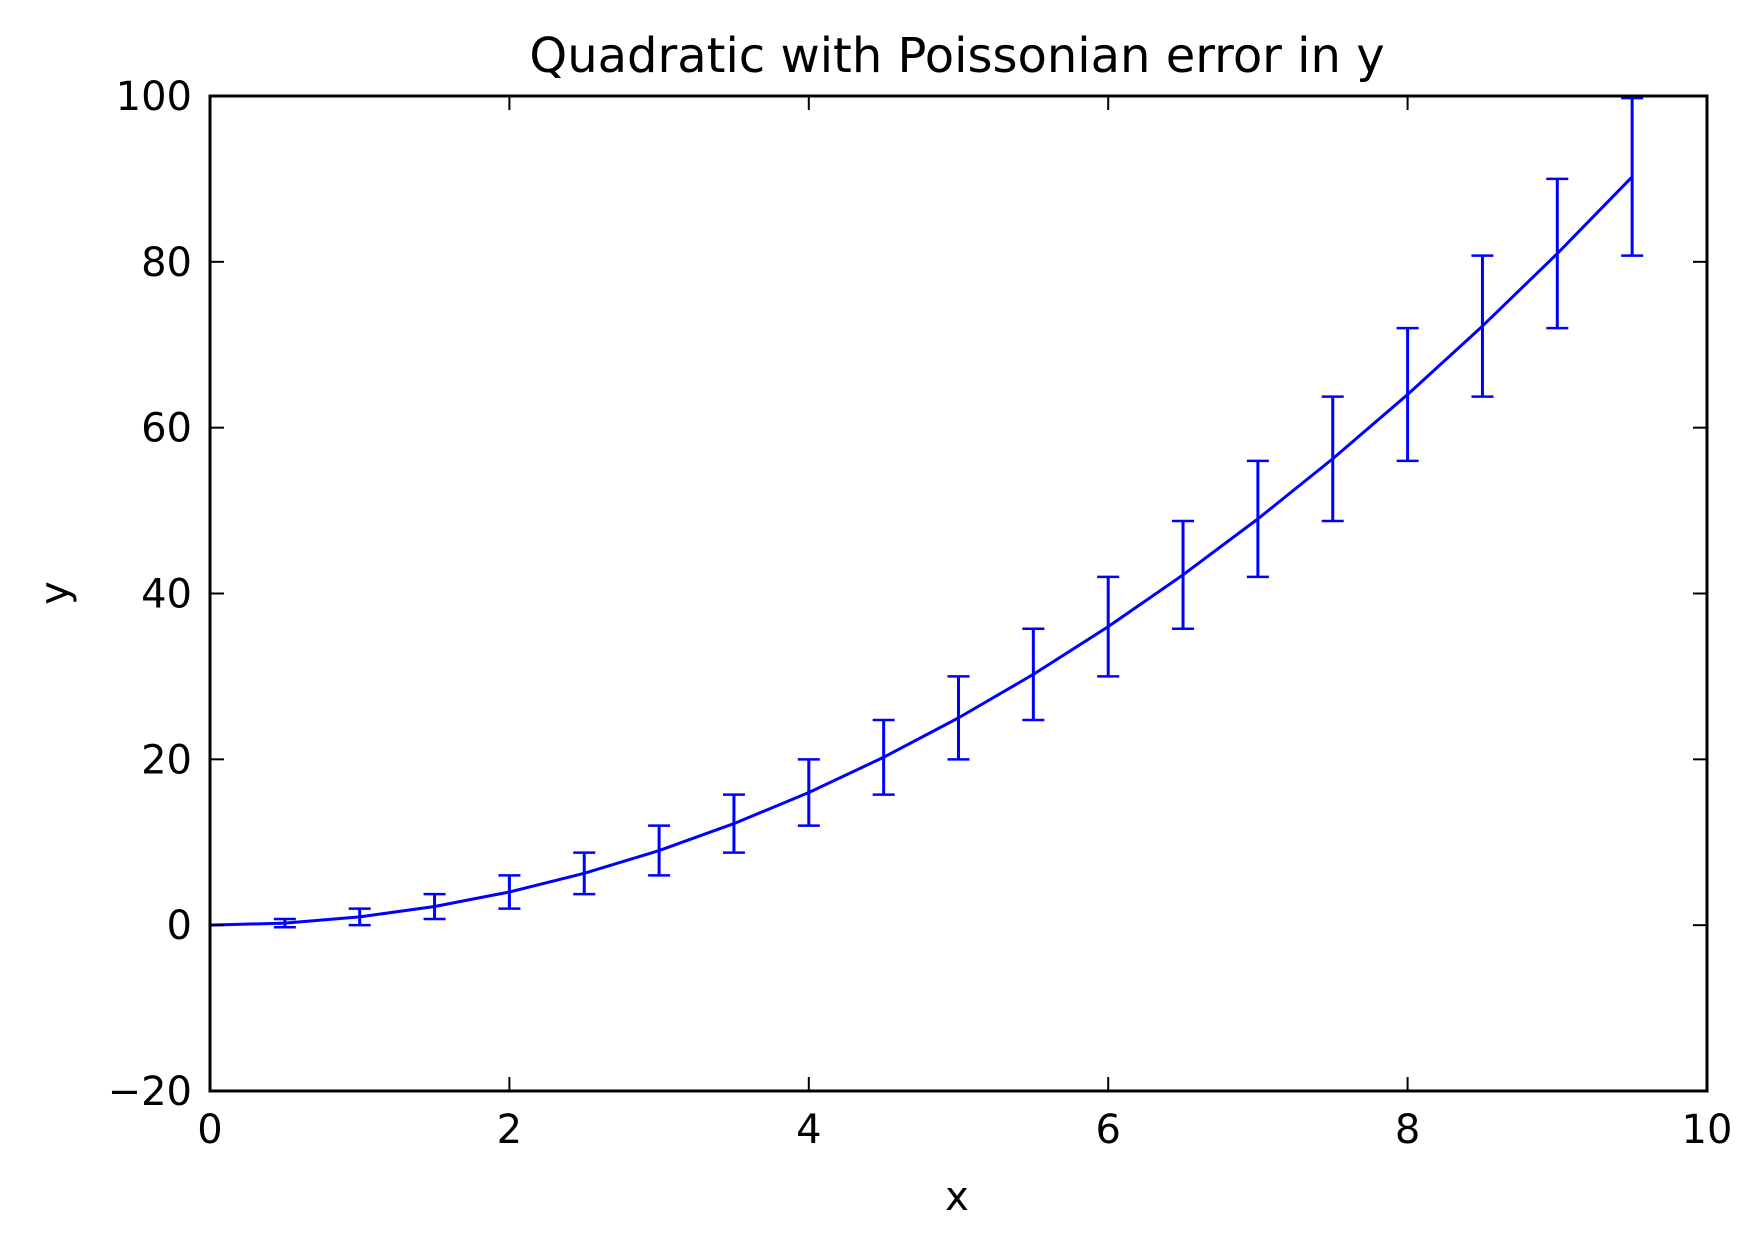  I want to click on x-tick-label: 4, so click(808, 1130).